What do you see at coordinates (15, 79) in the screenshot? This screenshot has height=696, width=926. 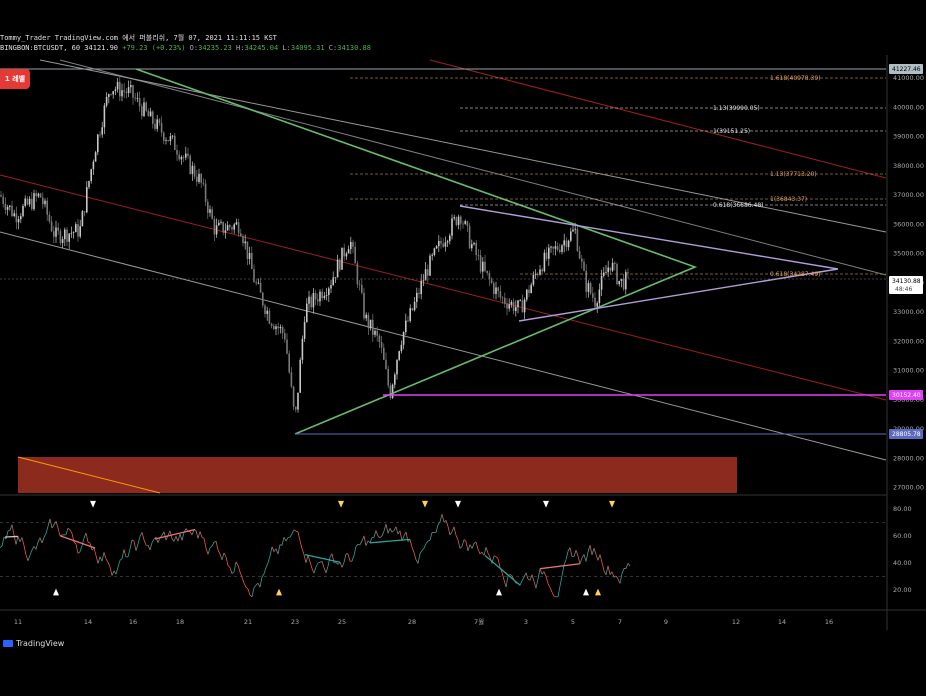 I see `layer-badge: 1 레벨` at bounding box center [15, 79].